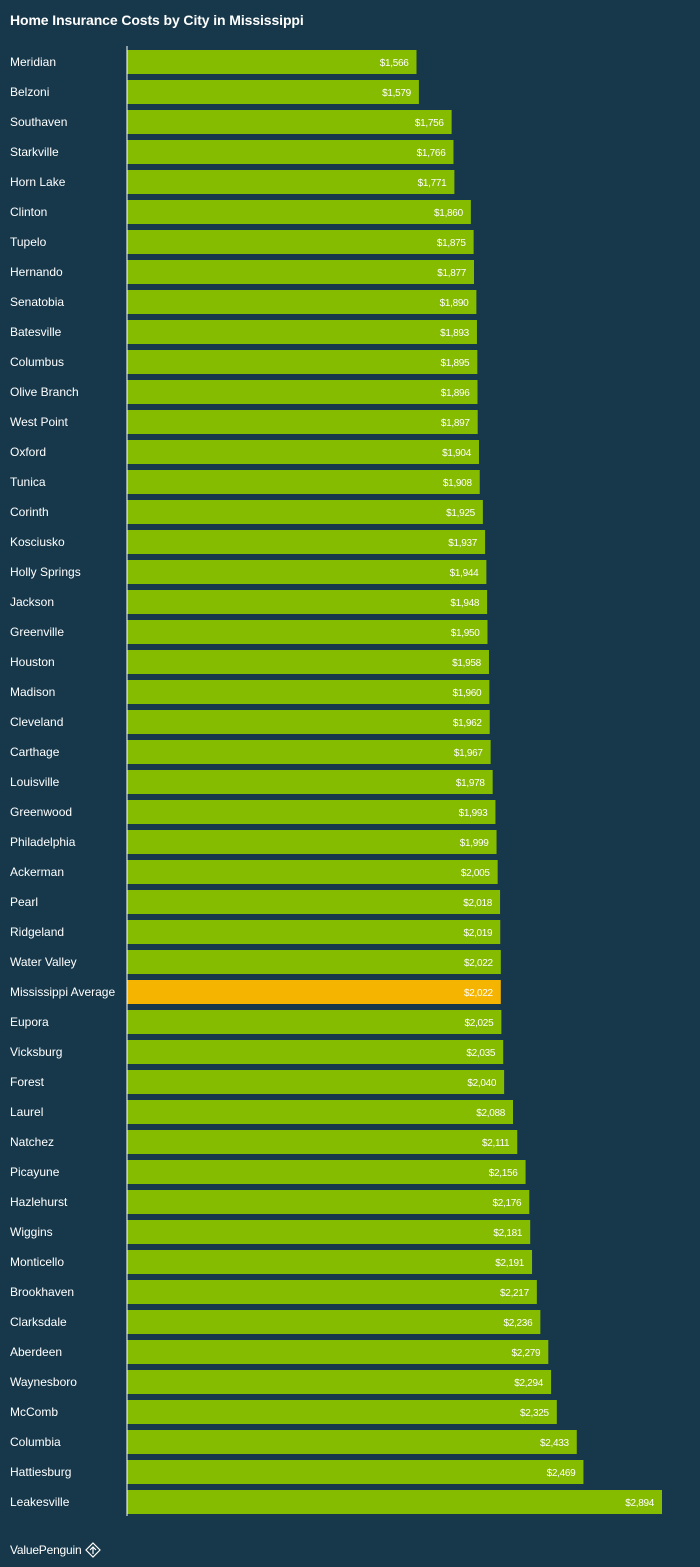 The image size is (700, 1567). Describe the element at coordinates (42, 1292) in the screenshot. I see `category-label-brookhaven: Brookhaven` at that location.